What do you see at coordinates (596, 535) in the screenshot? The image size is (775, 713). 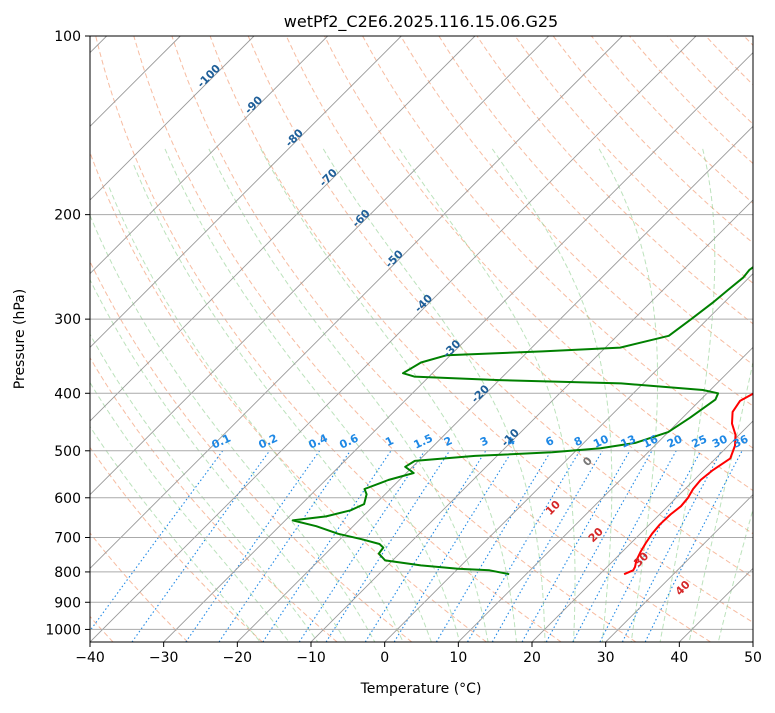 I see `moist-adiabat-label: 20` at bounding box center [596, 535].